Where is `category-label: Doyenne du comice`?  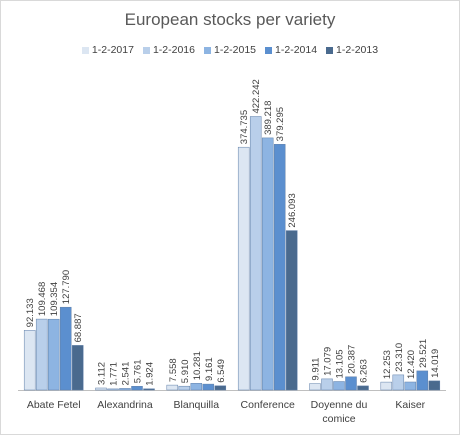
category-label: Doyenne du comice is located at coordinates (339, 412).